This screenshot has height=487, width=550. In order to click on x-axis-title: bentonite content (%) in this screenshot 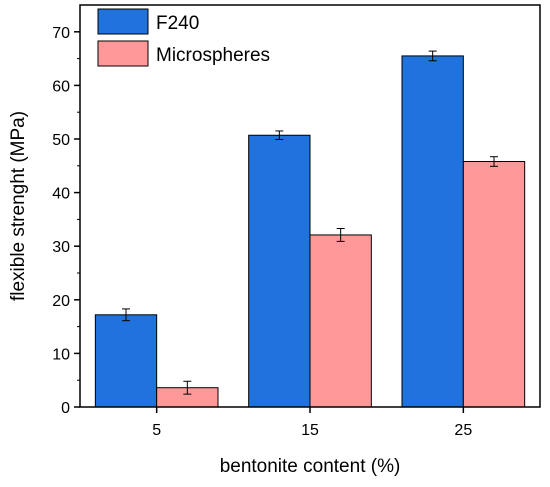, I will do `click(310, 466)`.